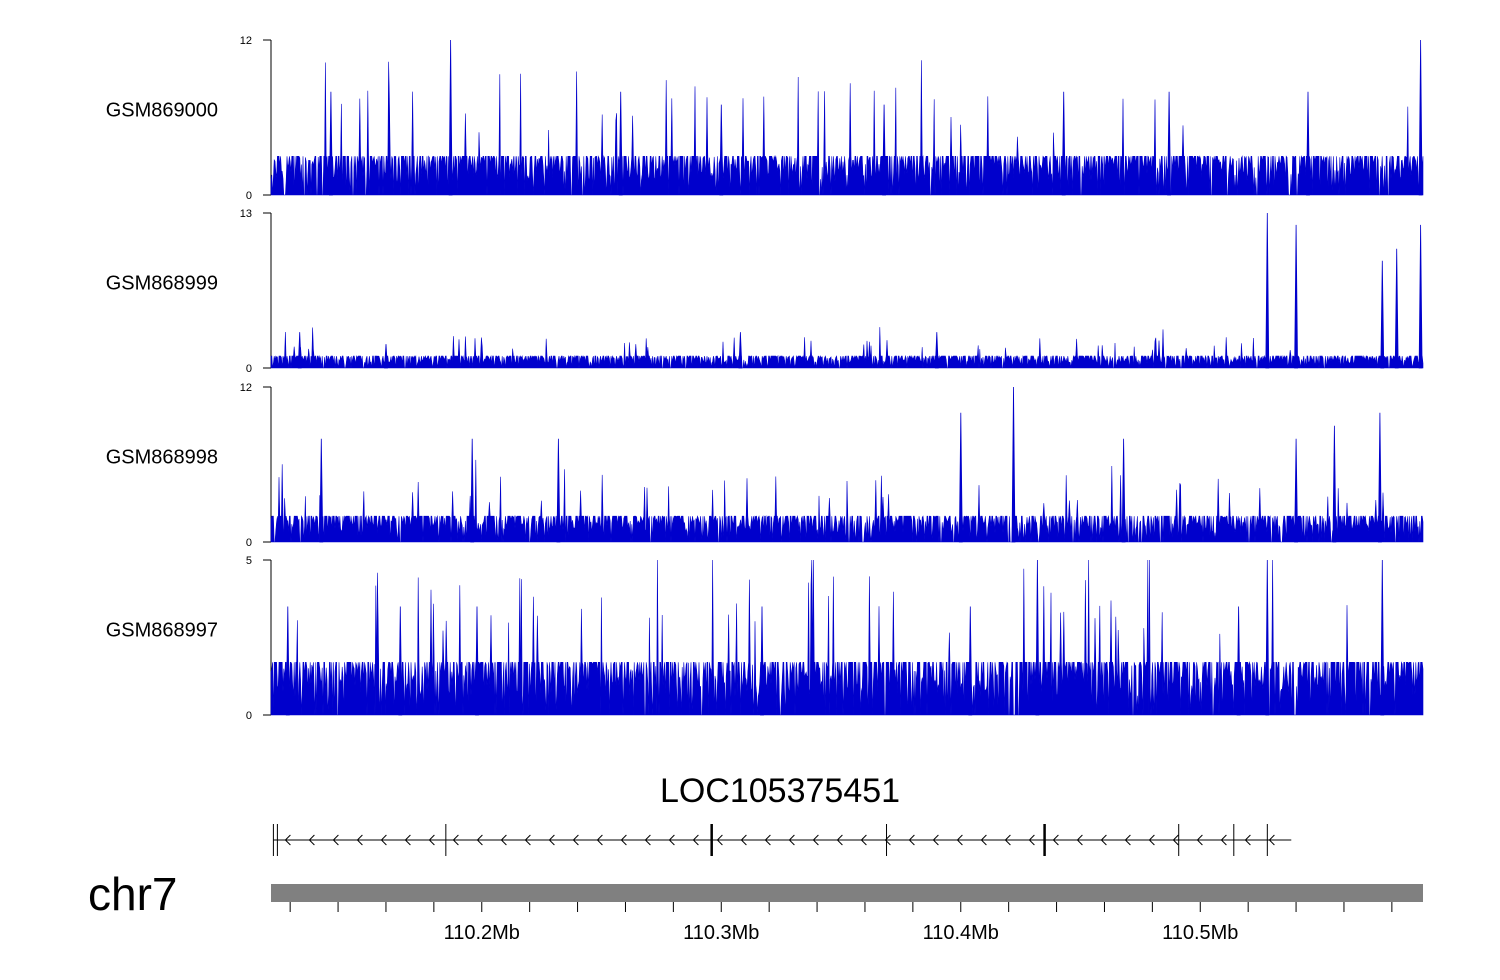 This screenshot has height=980, width=1500. I want to click on genome-axis-tick-label: 110.4Mb, so click(961, 933).